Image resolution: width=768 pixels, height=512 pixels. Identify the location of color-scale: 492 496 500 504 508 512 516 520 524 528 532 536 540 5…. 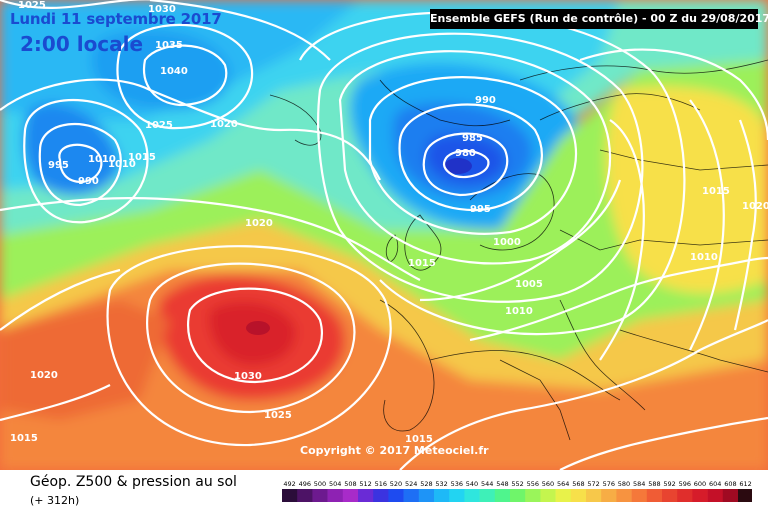
(517, 491).